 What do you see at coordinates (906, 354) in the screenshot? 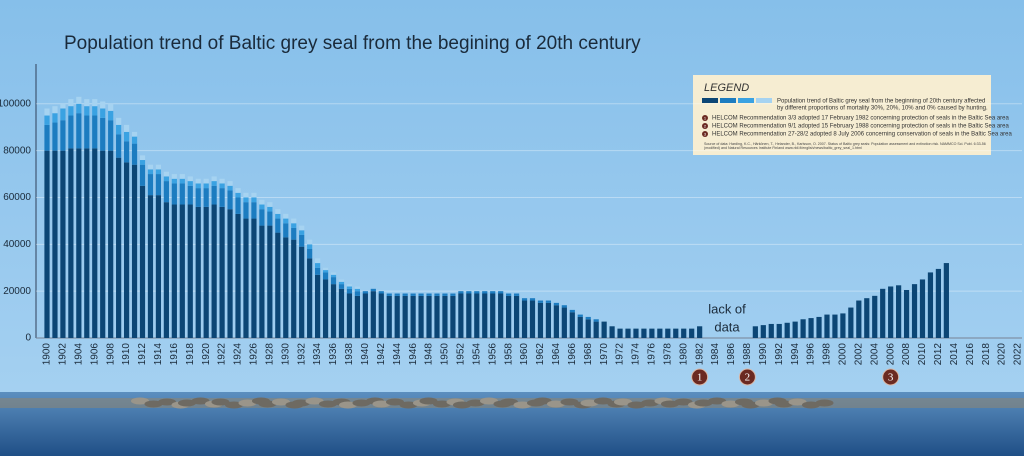
I see `x-tick-label: 2008` at bounding box center [906, 354].